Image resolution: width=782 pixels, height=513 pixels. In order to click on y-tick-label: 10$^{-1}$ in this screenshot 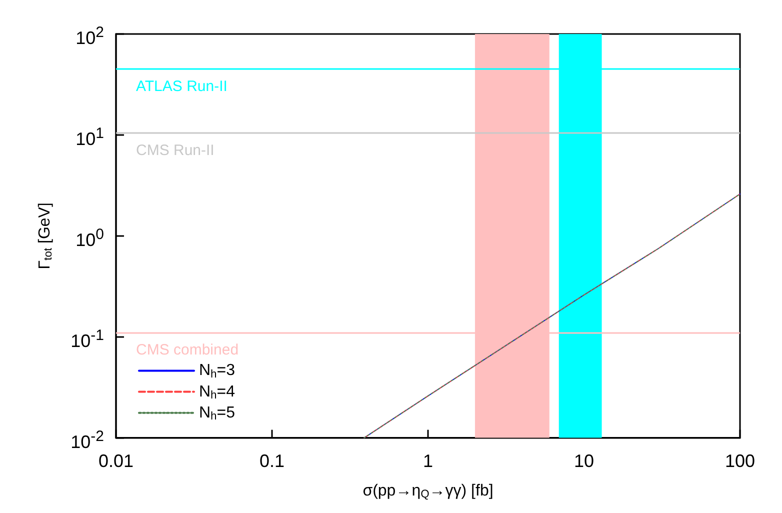, I will do `click(87, 339)`.